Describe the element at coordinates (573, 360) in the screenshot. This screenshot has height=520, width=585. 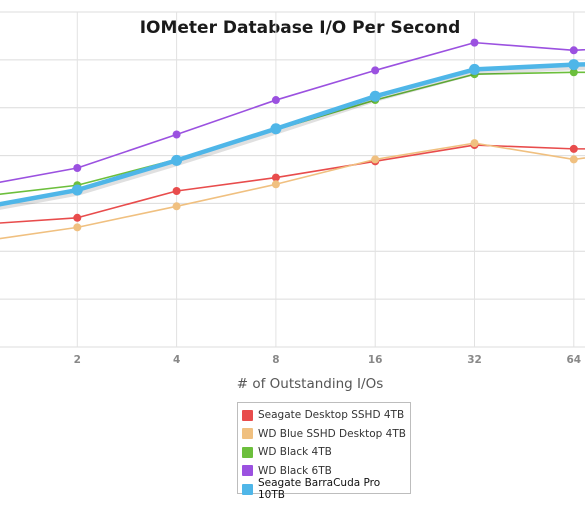
I see `x-tick-label-64: 64` at that location.